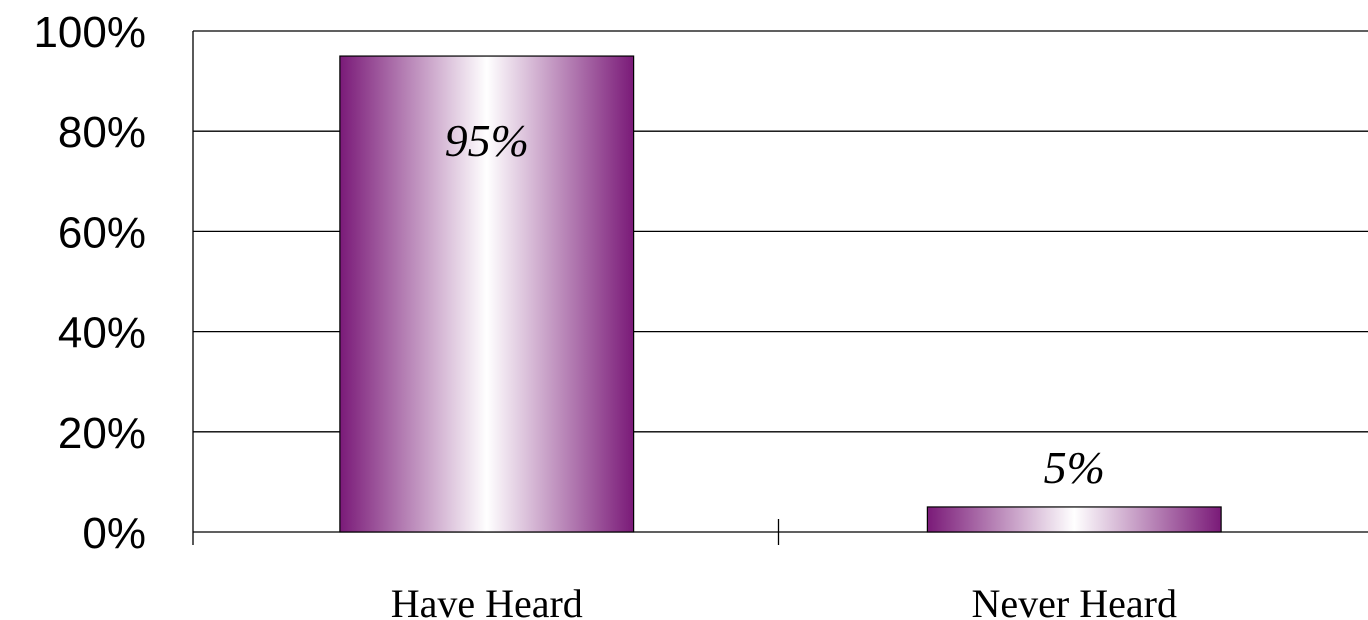 The height and width of the screenshot is (620, 1368). Describe the element at coordinates (1074, 600) in the screenshot. I see `x-category-label: Never Heard` at that location.